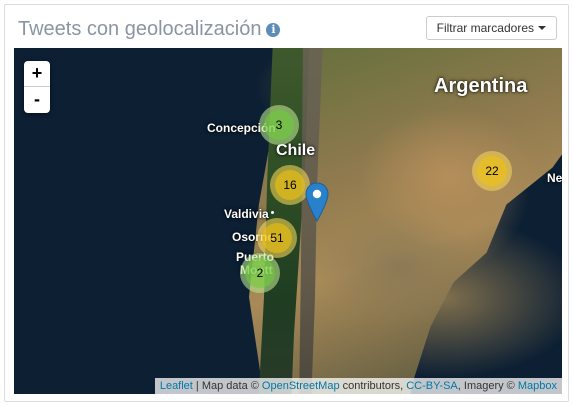 The image size is (573, 406). I want to click on mapbox-link: Mapbox, so click(537, 386).